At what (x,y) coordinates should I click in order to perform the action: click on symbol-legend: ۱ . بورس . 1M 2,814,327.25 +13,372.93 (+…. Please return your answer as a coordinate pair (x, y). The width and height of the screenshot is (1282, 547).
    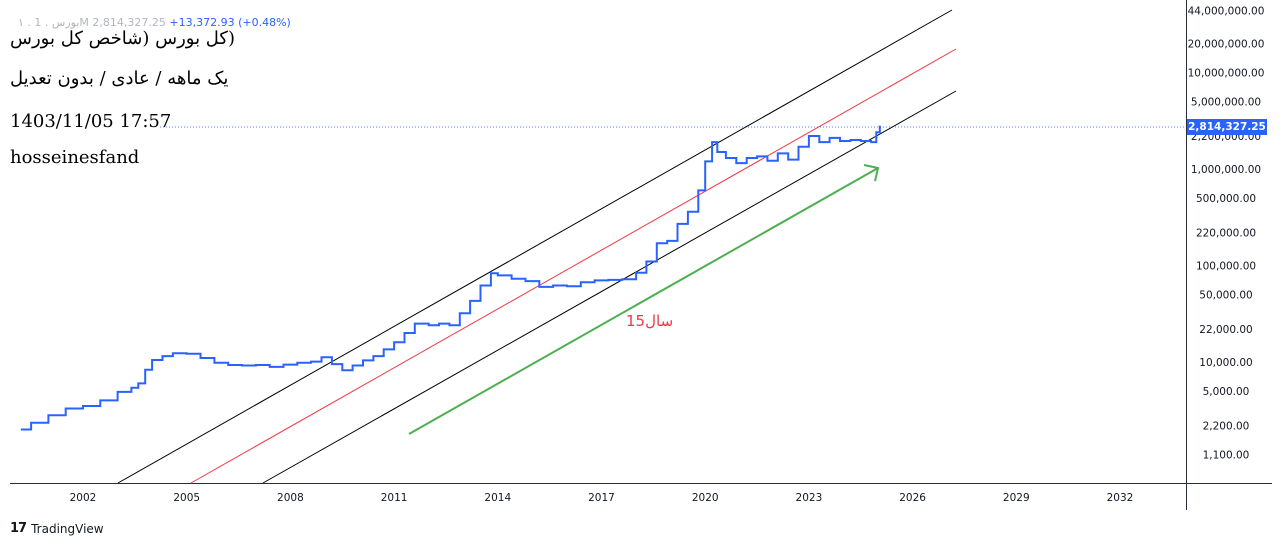
    Looking at the image, I should click on (154, 22).